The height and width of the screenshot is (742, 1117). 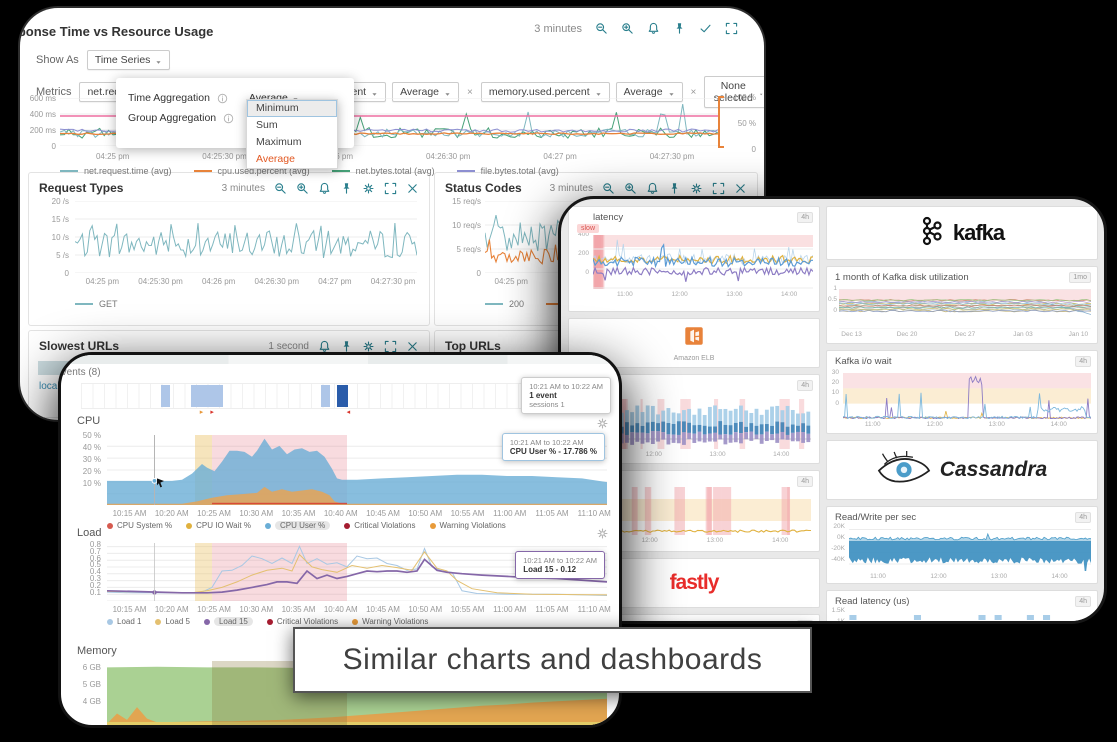 What do you see at coordinates (705, 28) in the screenshot?
I see `check-icon` at bounding box center [705, 28].